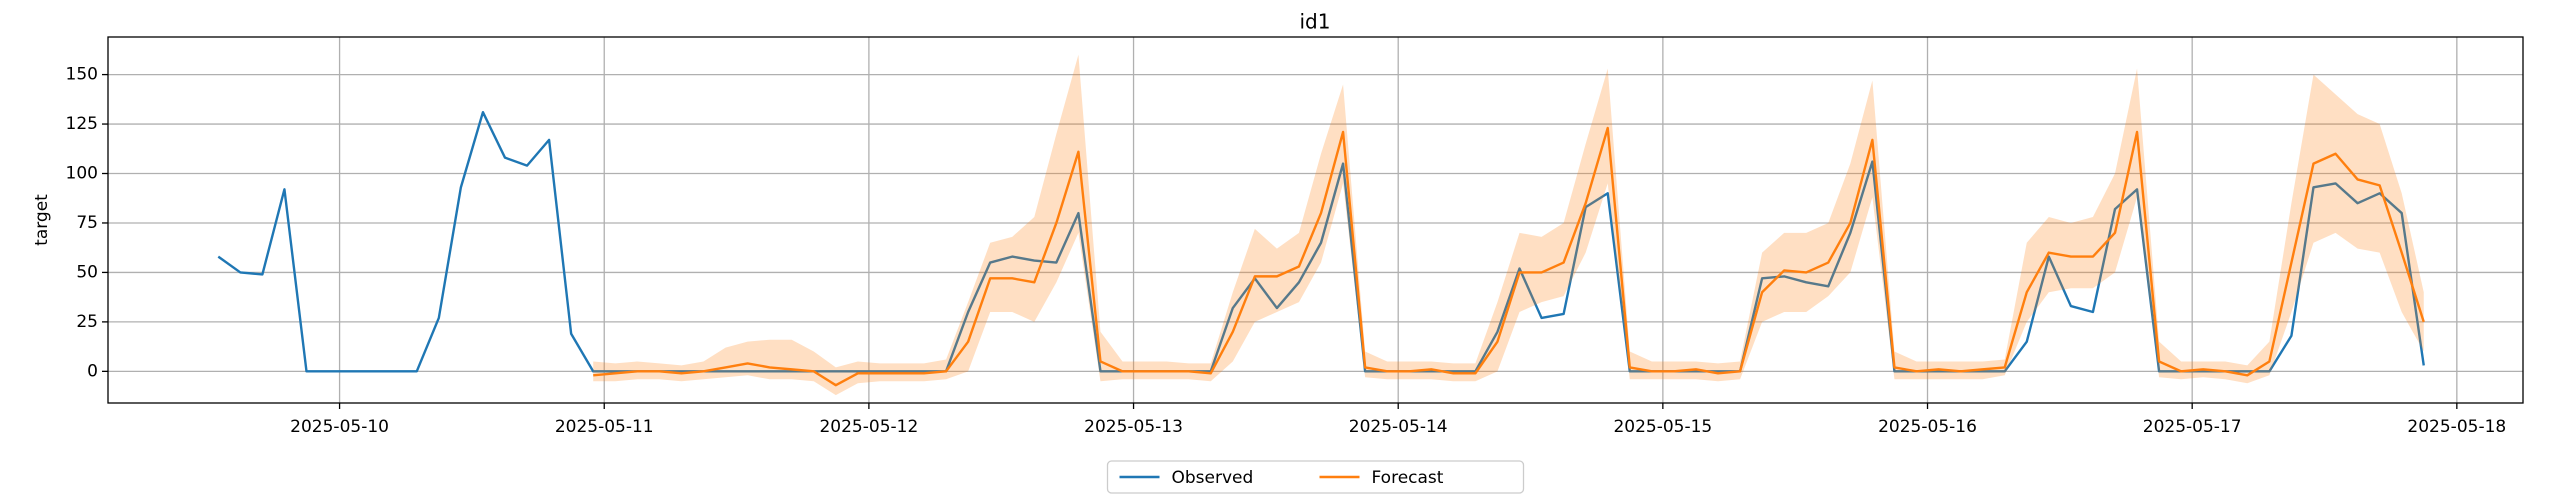 The height and width of the screenshot is (504, 2556). Describe the element at coordinates (92, 371) in the screenshot. I see `y-tick-label: 0` at that location.